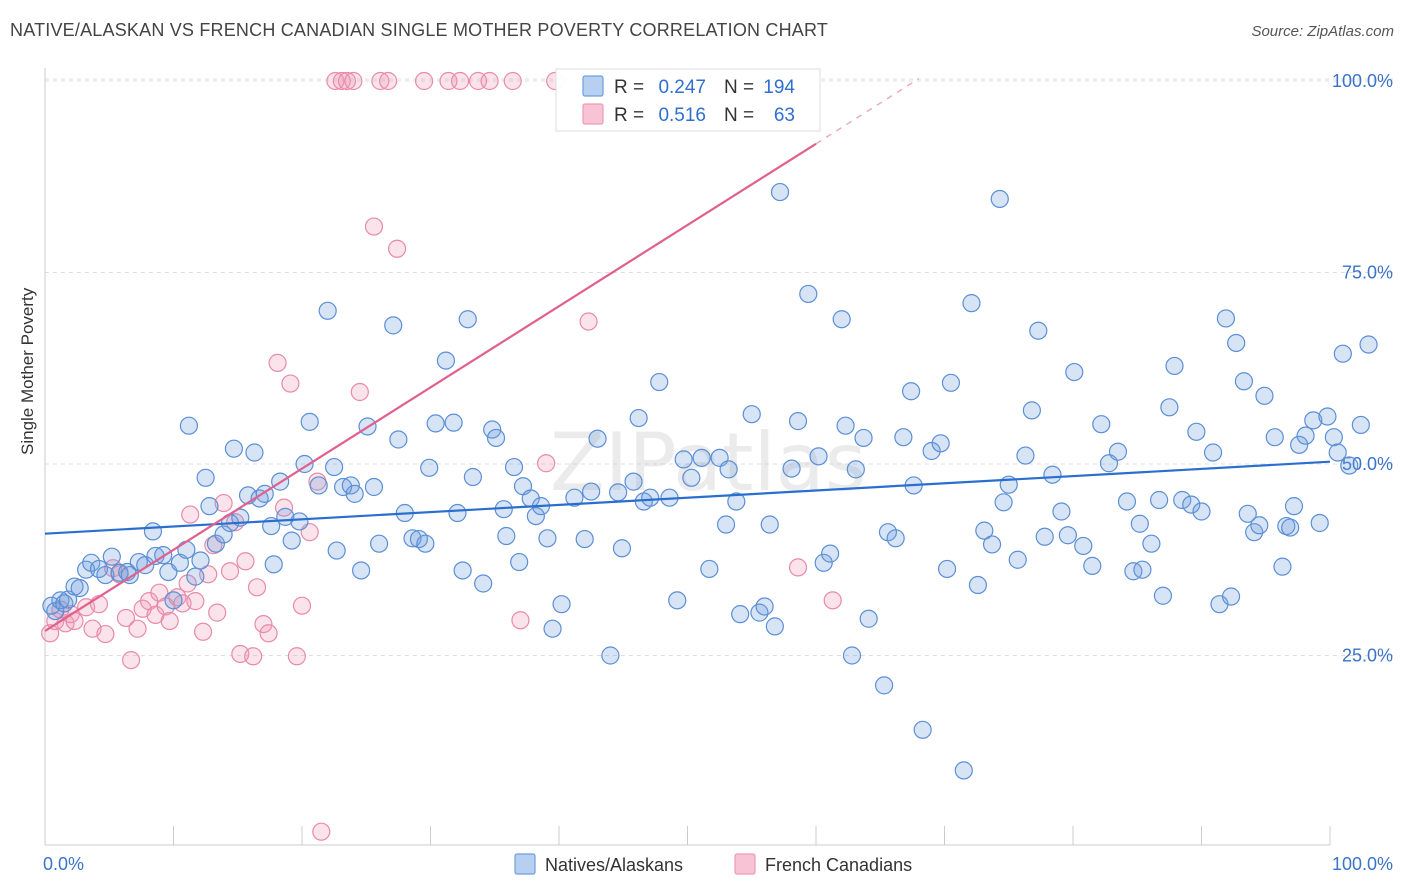 The width and height of the screenshot is (1406, 892). What do you see at coordinates (739, 115) in the screenshot?
I see `stats-n-label: N =` at bounding box center [739, 115].